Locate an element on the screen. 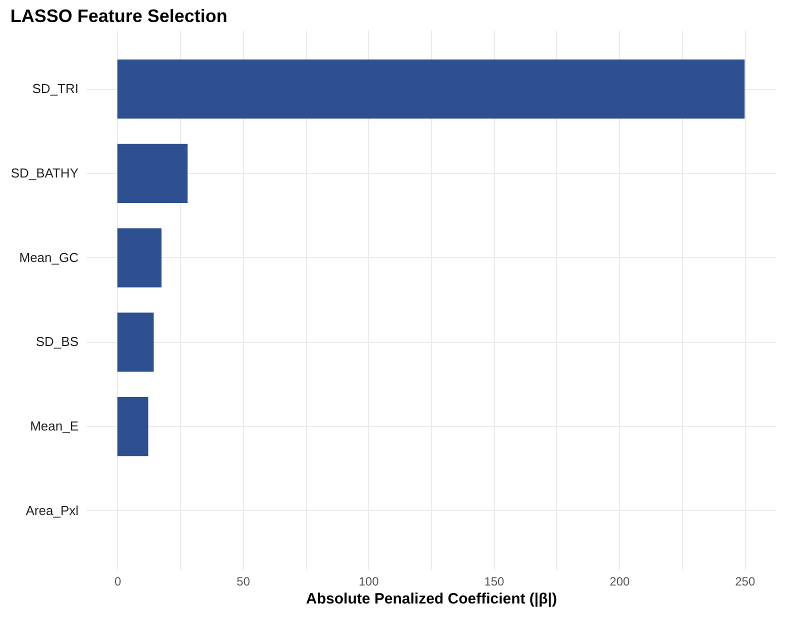 Image resolution: width=803 pixels, height=623 pixels. x-tick-label: 0 is located at coordinates (118, 581).